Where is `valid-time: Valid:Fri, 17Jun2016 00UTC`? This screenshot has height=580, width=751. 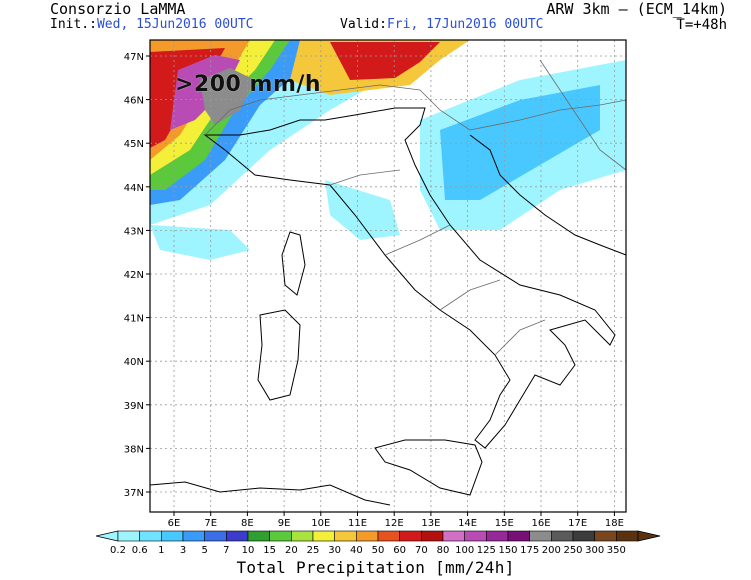 valid-time: Valid:Fri, 17Jun2016 00UTC is located at coordinates (442, 24).